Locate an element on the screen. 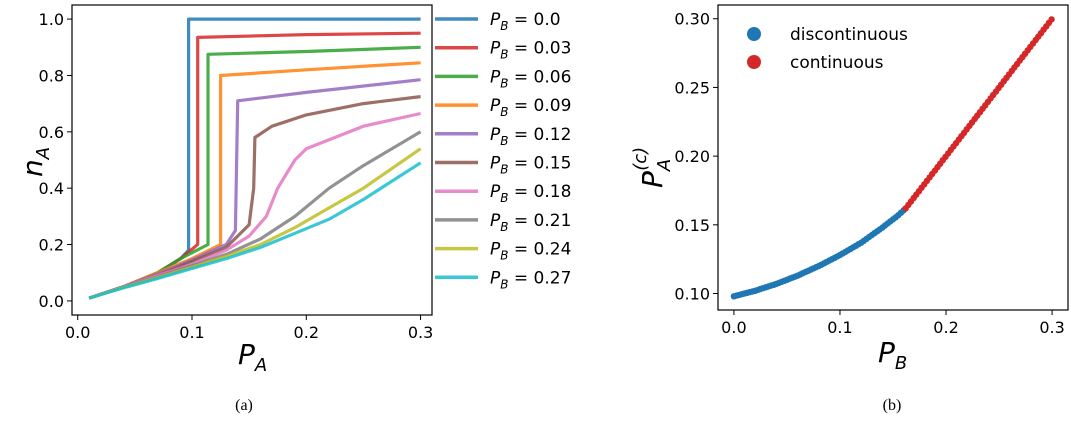 The height and width of the screenshot is (421, 1071). panel-b-caption: (b) is located at coordinates (892, 405).